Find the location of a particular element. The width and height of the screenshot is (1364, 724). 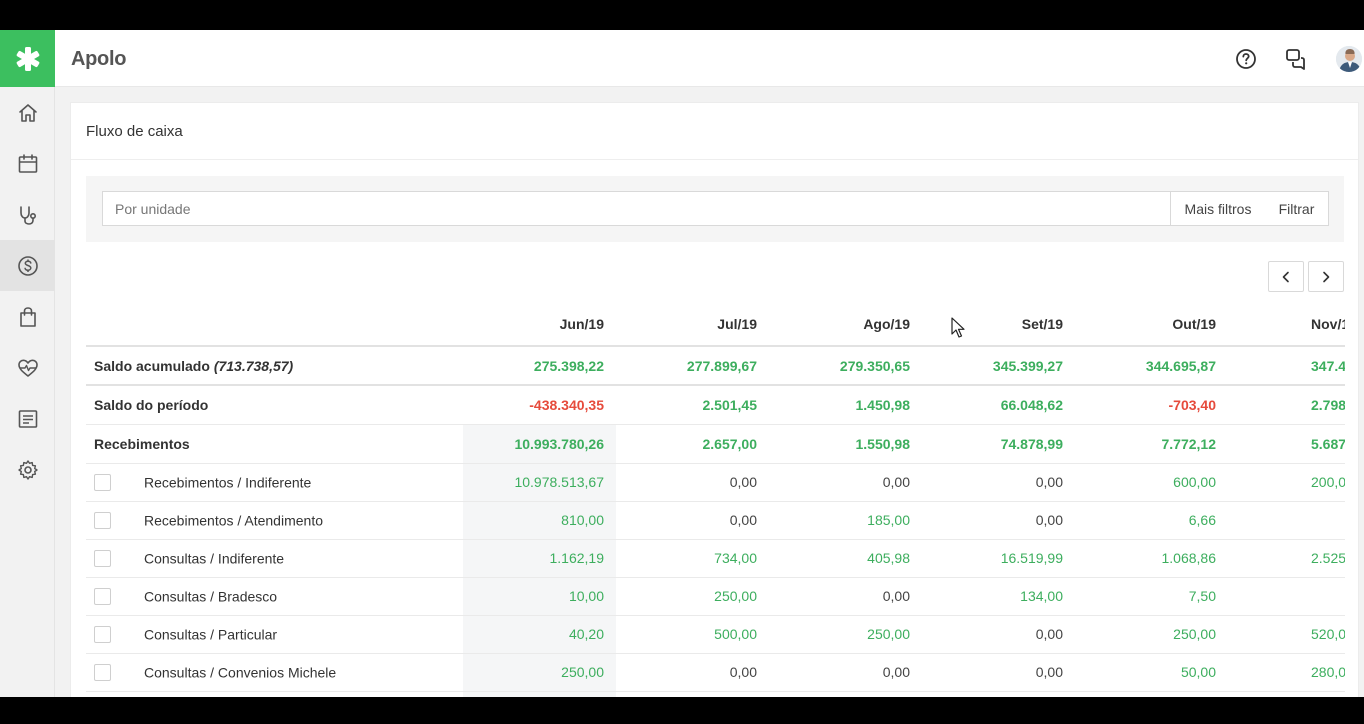

unit-filter-input is located at coordinates (636, 208).